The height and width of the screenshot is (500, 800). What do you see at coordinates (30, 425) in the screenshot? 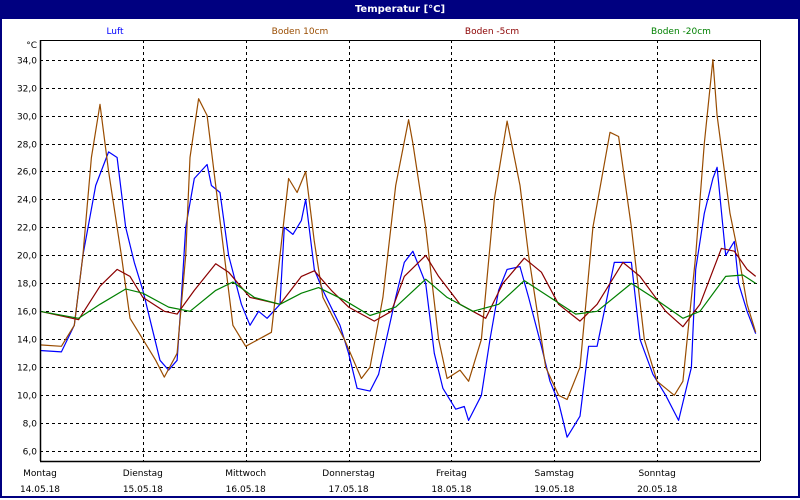
I see `y-tick-label: 8,0` at bounding box center [30, 425].